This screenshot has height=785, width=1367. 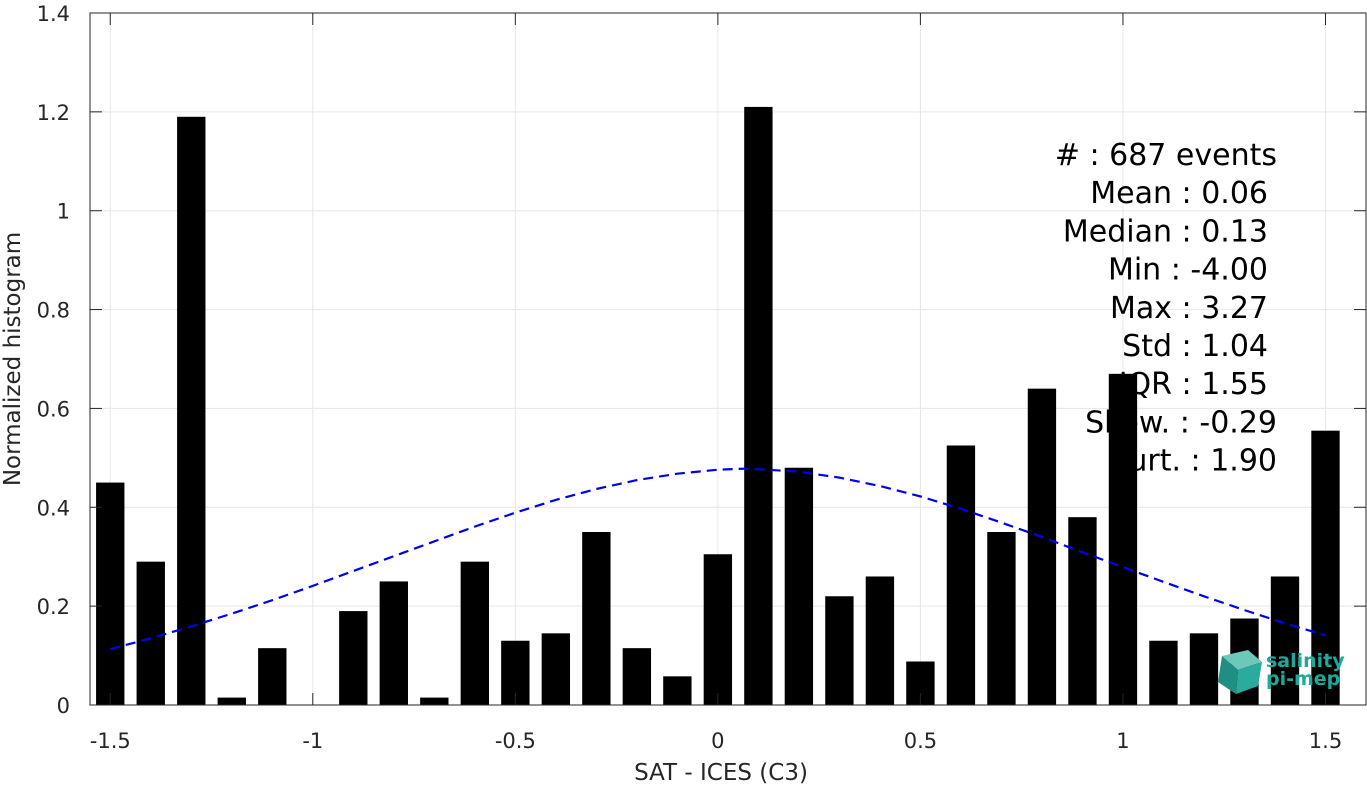 I want to click on stats-line: Skew. : -0.29, so click(x=1181, y=422).